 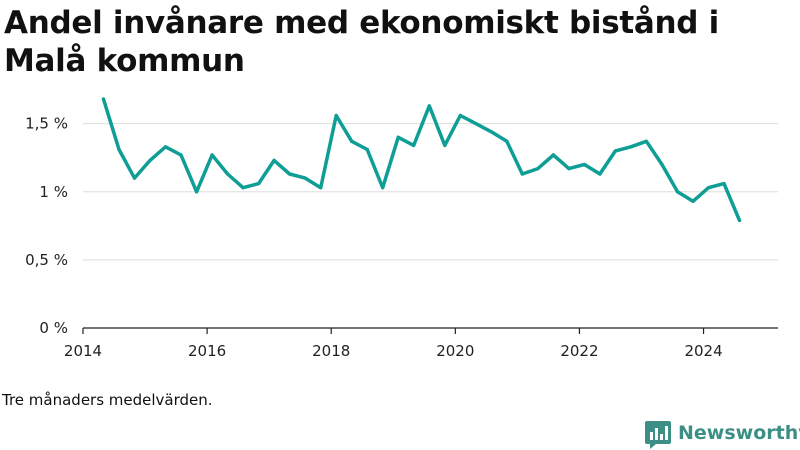 I want to click on y-axis: 0 % 0,5 % 1 % 1,5 %, so click(x=46, y=226).